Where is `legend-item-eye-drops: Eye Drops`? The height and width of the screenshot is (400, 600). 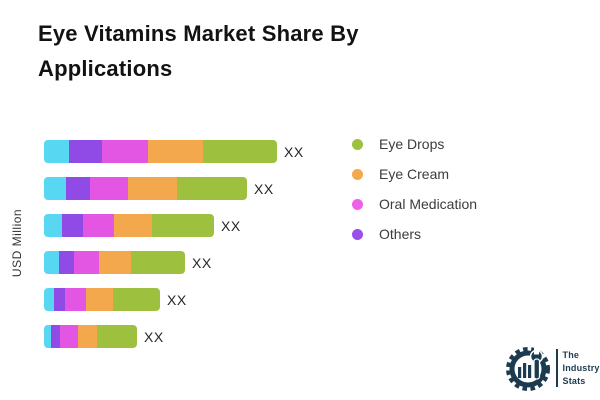
legend-item-eye-drops: Eye Drops is located at coordinates (414, 144).